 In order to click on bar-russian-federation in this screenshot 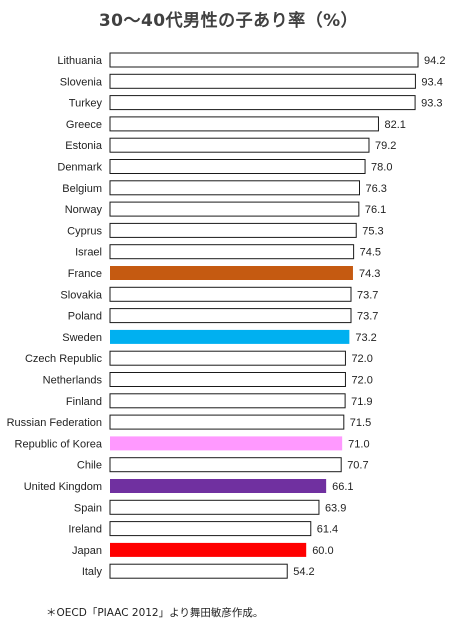, I will do `click(227, 422)`.